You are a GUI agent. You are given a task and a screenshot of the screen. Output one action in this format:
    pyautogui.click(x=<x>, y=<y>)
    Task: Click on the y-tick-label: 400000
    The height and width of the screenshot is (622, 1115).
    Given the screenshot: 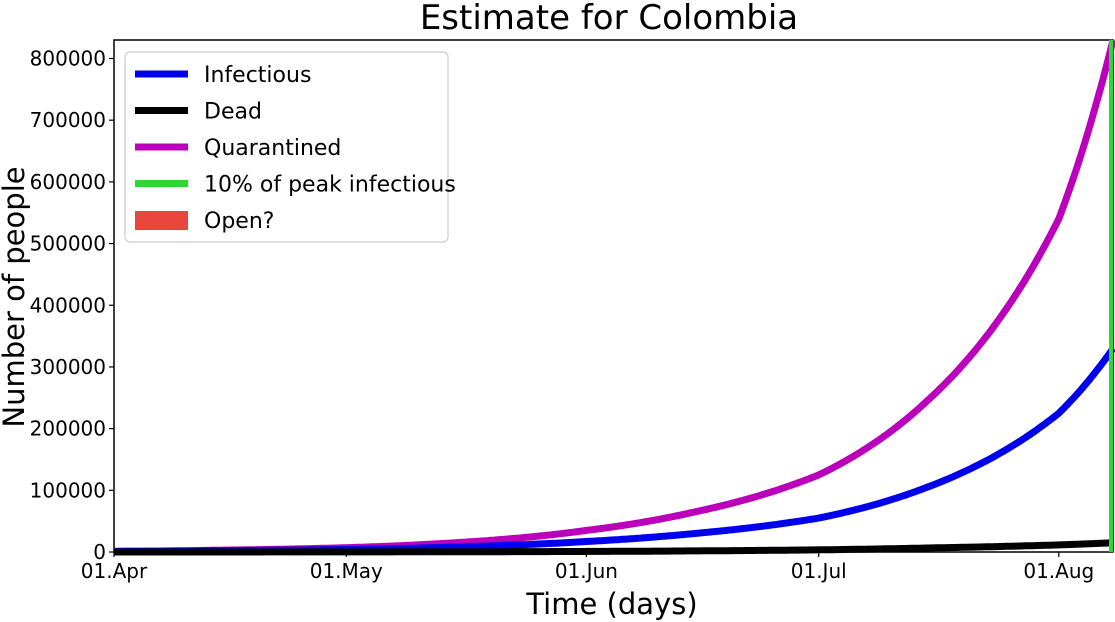 What is the action you would take?
    pyautogui.click(x=68, y=305)
    